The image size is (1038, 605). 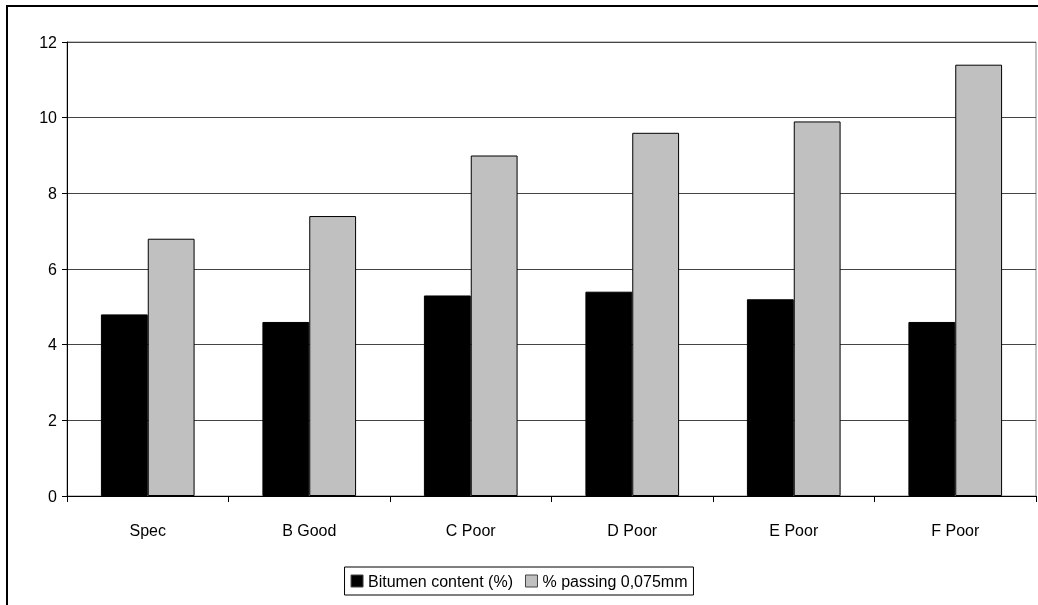 What do you see at coordinates (53, 496) in the screenshot?
I see `y-tick-label: 0` at bounding box center [53, 496].